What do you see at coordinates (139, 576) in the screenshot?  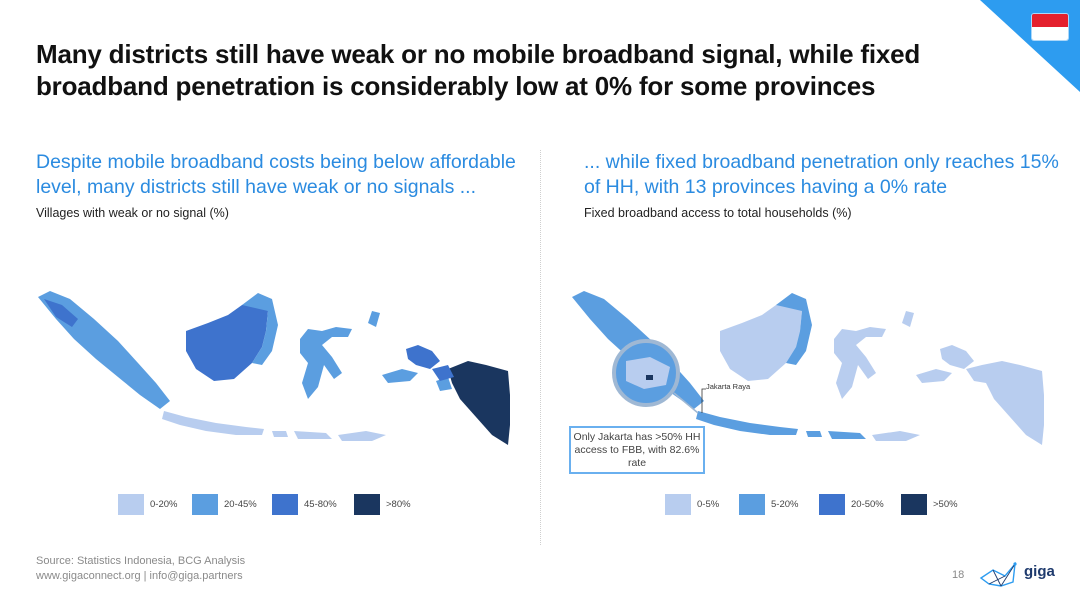 I see `footer-links: www.gigaconnect.org | info@giga.partners` at bounding box center [139, 576].